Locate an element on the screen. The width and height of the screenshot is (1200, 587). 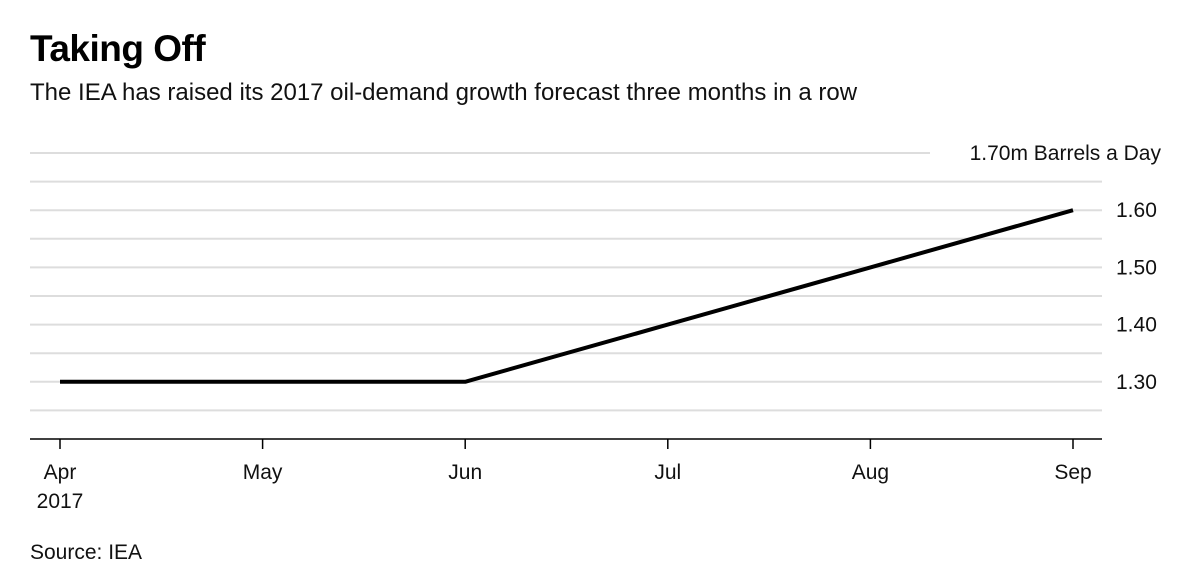
y-tick-label: 1.50 is located at coordinates (1136, 267).